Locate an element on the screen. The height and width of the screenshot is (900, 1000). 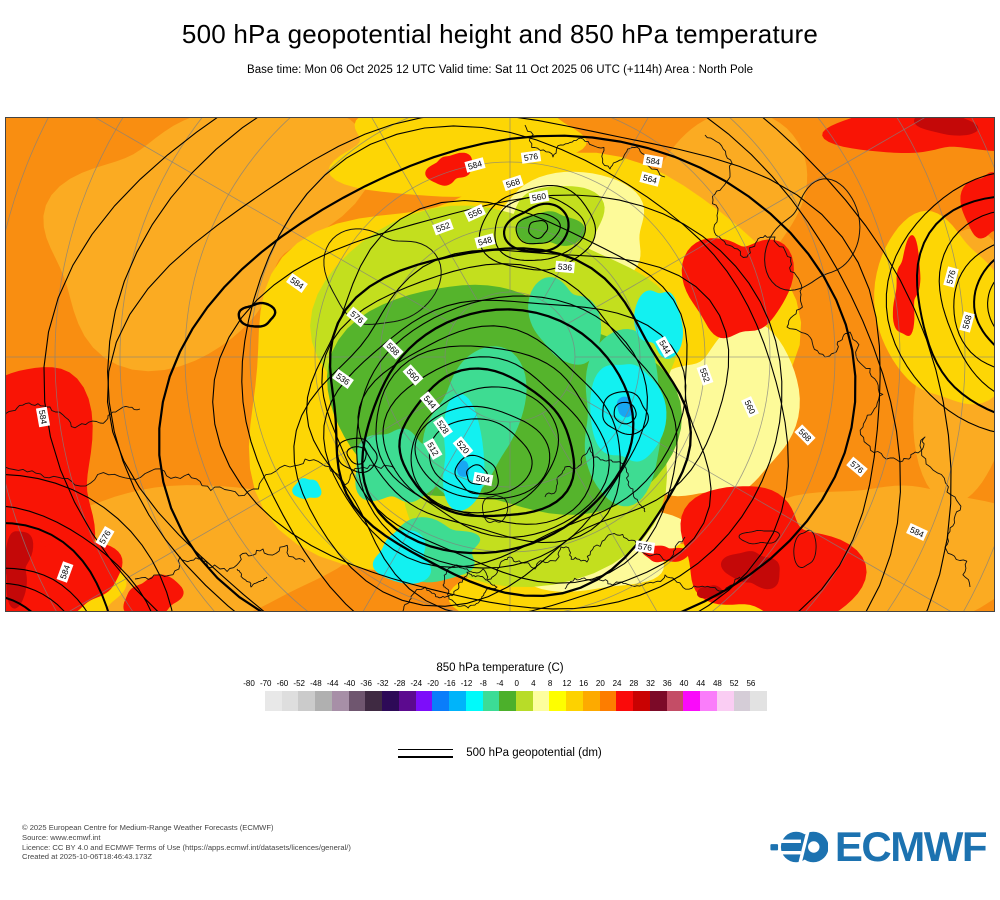
ecmwf-logo-icon is located at coordinates (799, 847).